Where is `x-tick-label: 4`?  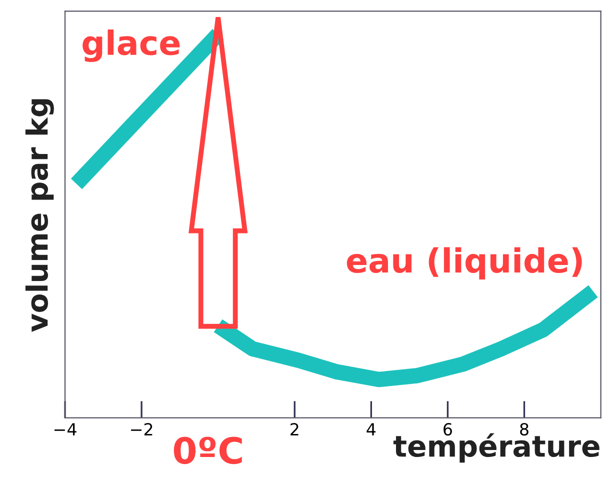
x-tick-label: 4 is located at coordinates (371, 429).